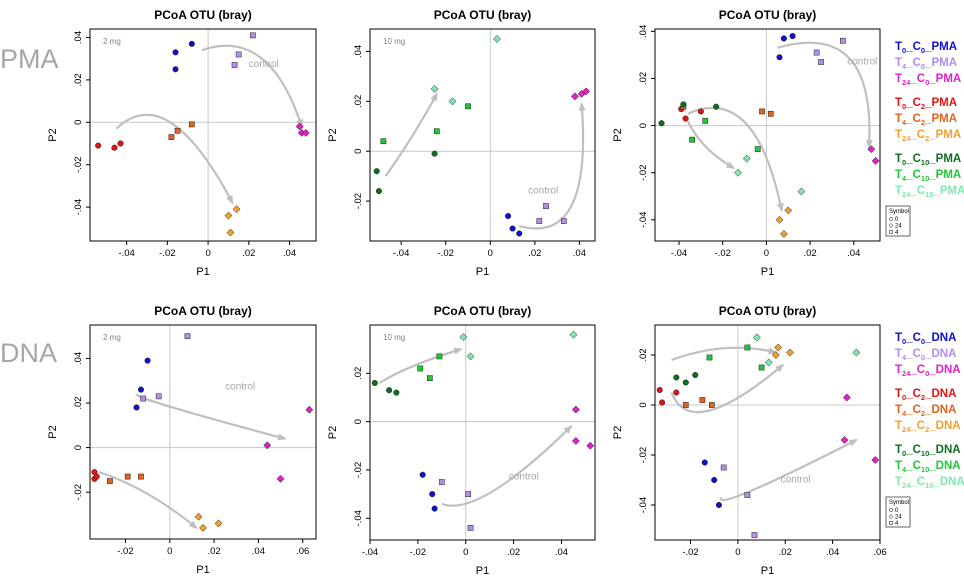 The height and width of the screenshot is (588, 964). Describe the element at coordinates (928, 160) in the screenshot. I see `legend-entry: T0_C10_PMA` at that location.